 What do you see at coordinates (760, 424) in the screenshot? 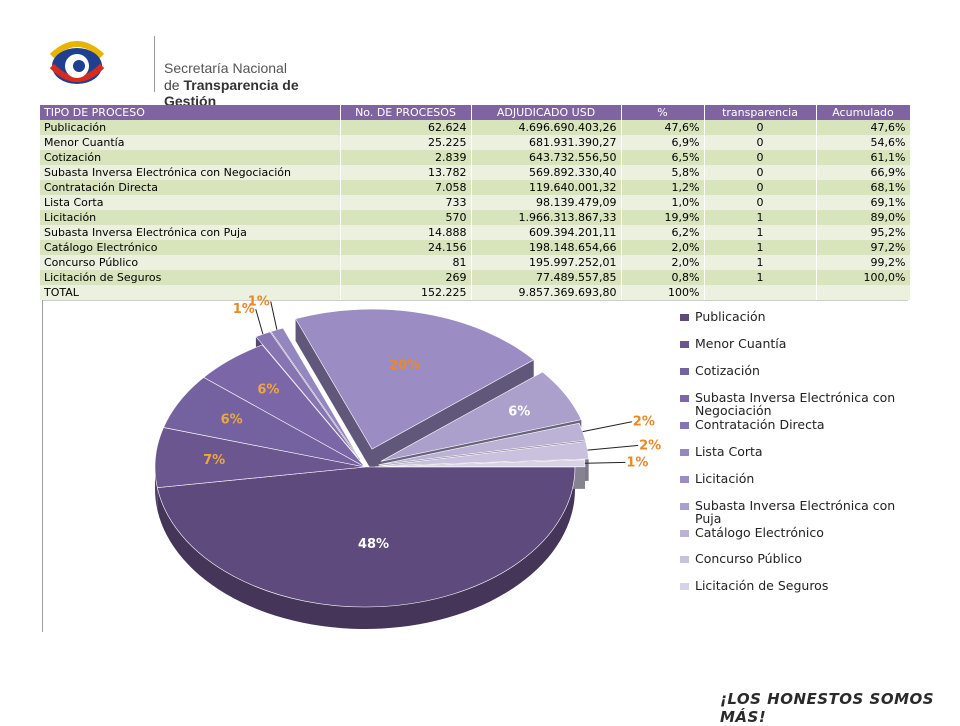
I see `legend-label: Contratación Directa` at bounding box center [760, 424].